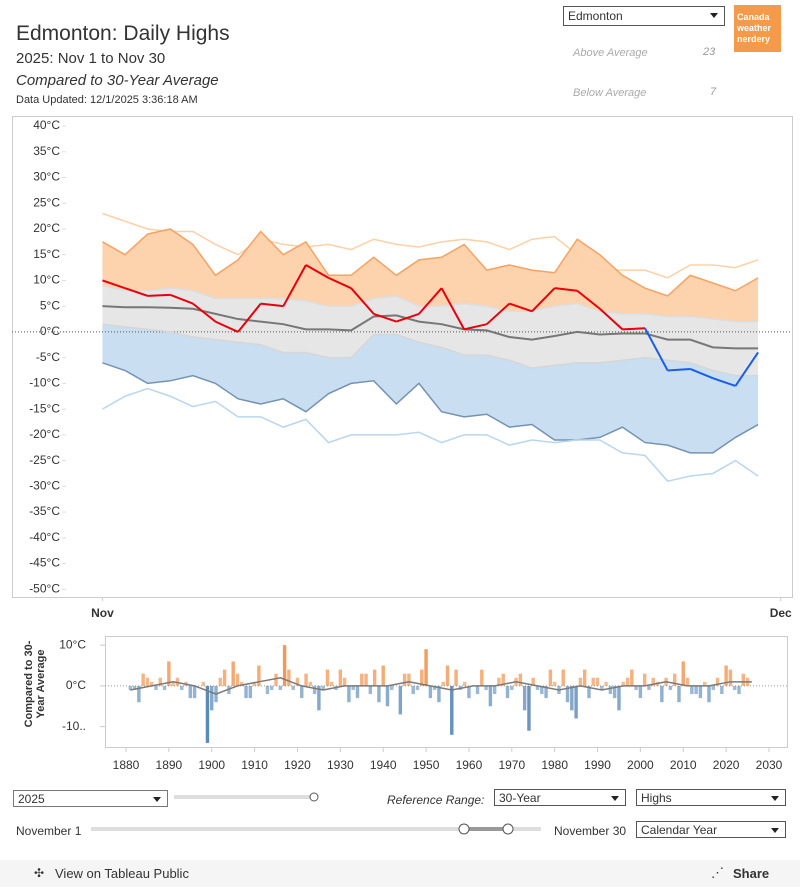 Image resolution: width=800 pixels, height=887 pixels. Describe the element at coordinates (464, 829) in the screenshot. I see `range-start` at that location.